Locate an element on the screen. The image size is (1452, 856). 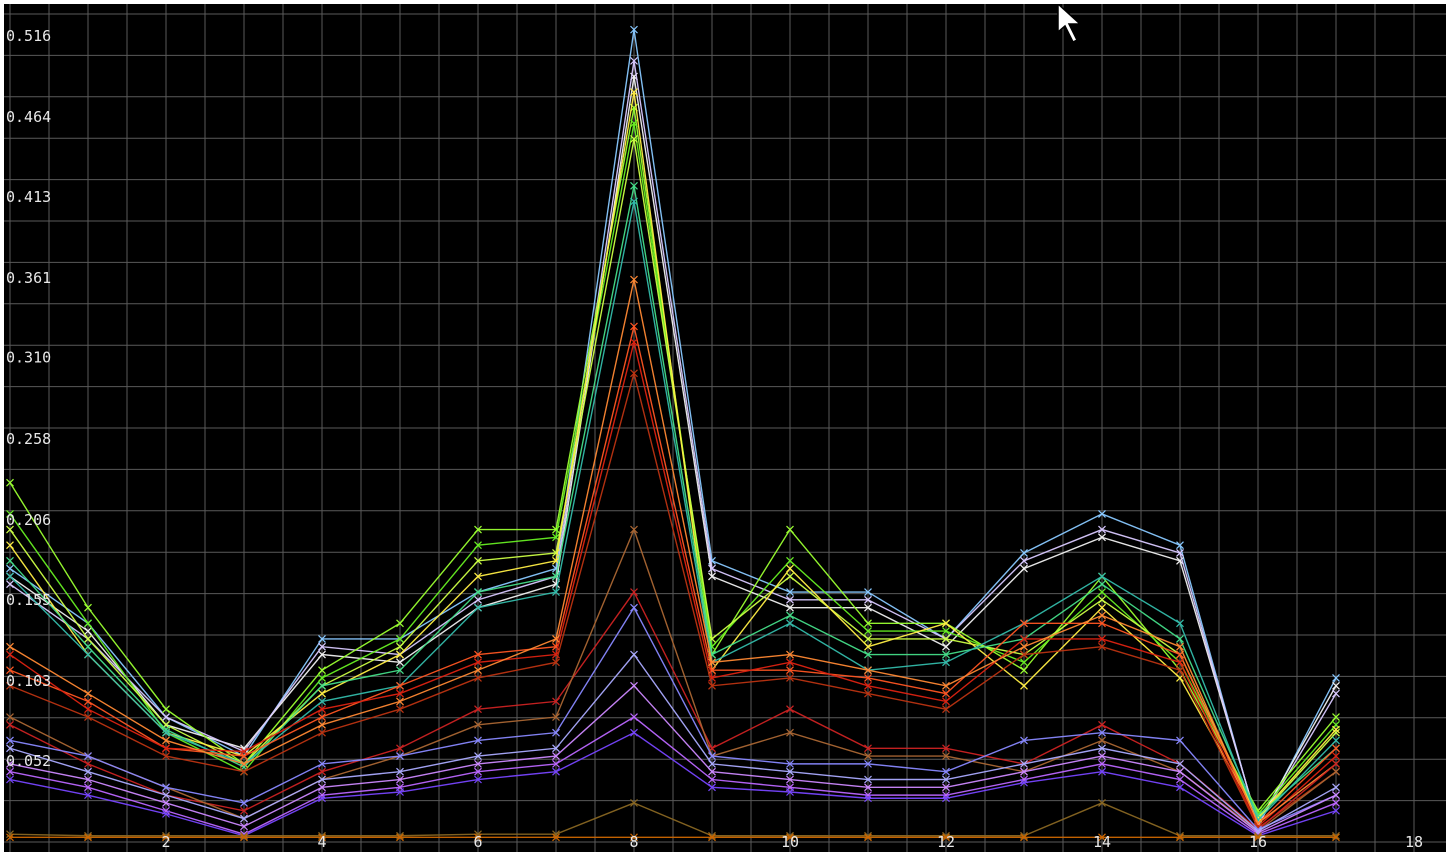
x-tick-label: 4 is located at coordinates (321, 842).